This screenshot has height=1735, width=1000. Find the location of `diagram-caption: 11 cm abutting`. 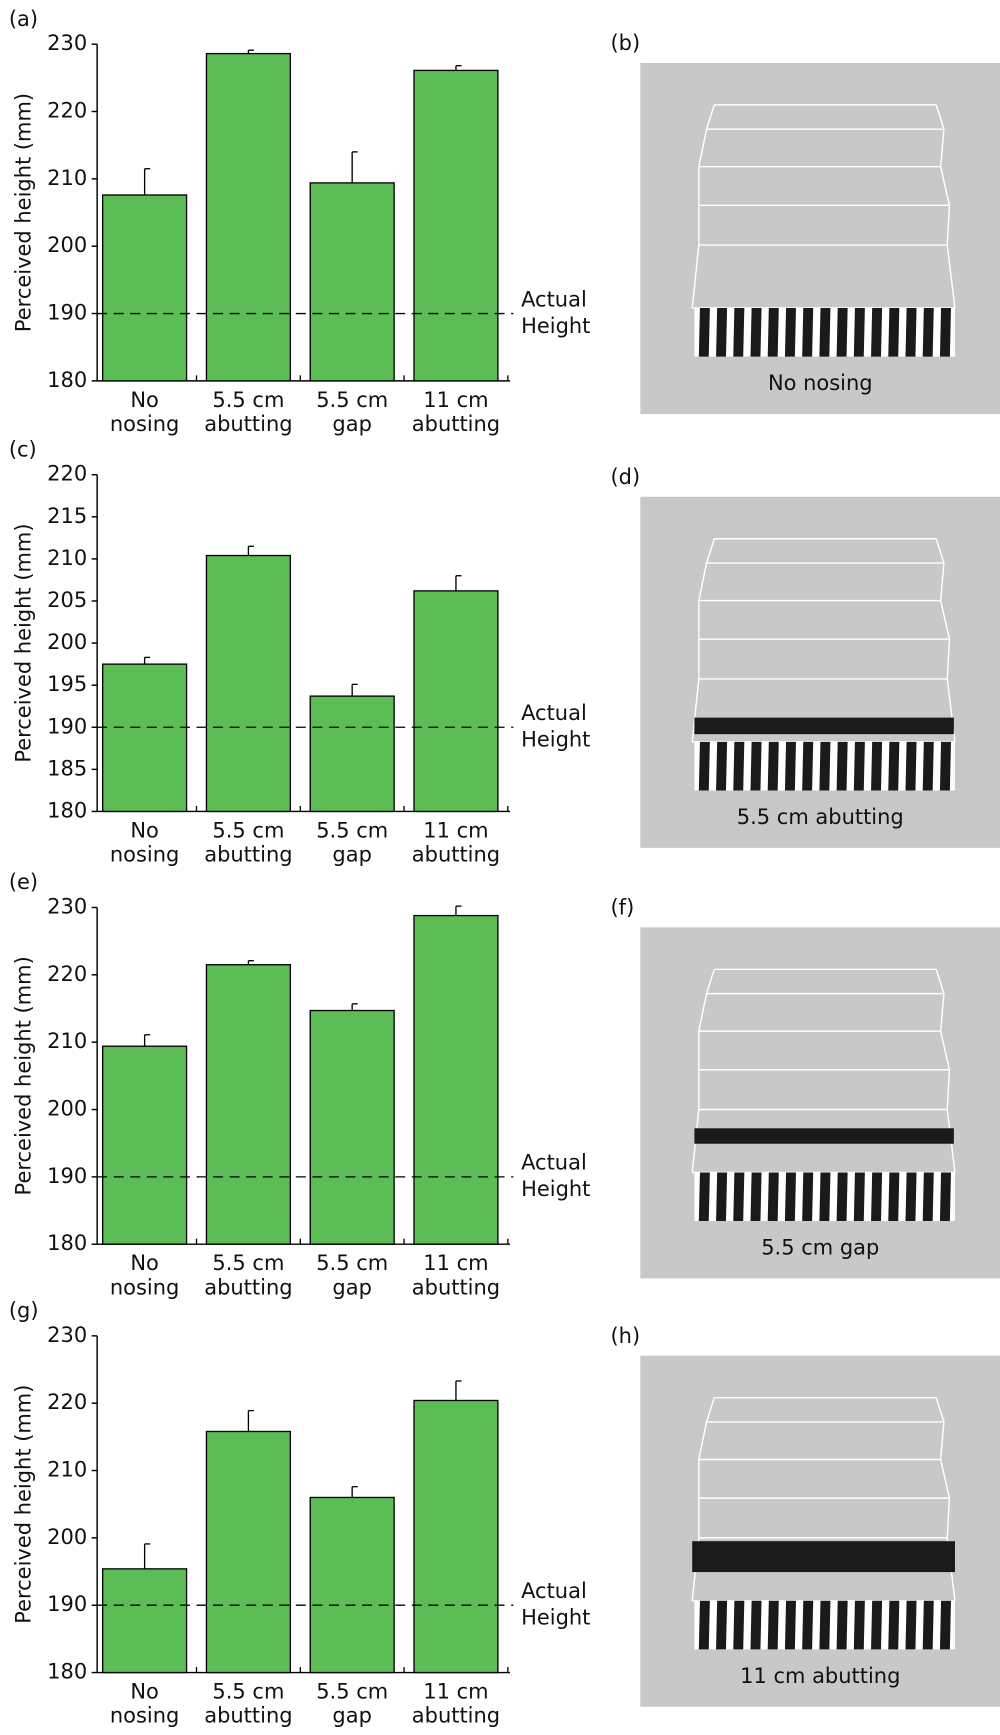

diagram-caption: 11 cm abutting is located at coordinates (820, 1676).